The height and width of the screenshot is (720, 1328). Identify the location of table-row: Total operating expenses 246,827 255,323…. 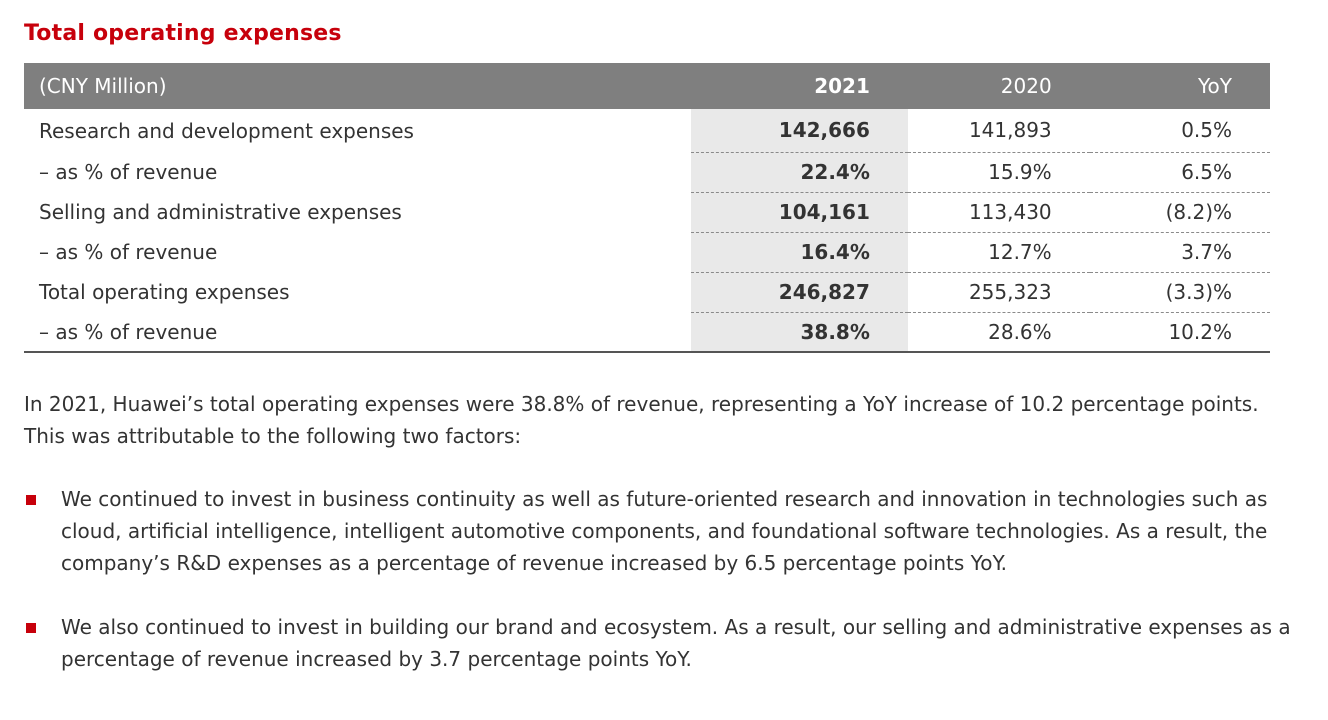
(647, 292).